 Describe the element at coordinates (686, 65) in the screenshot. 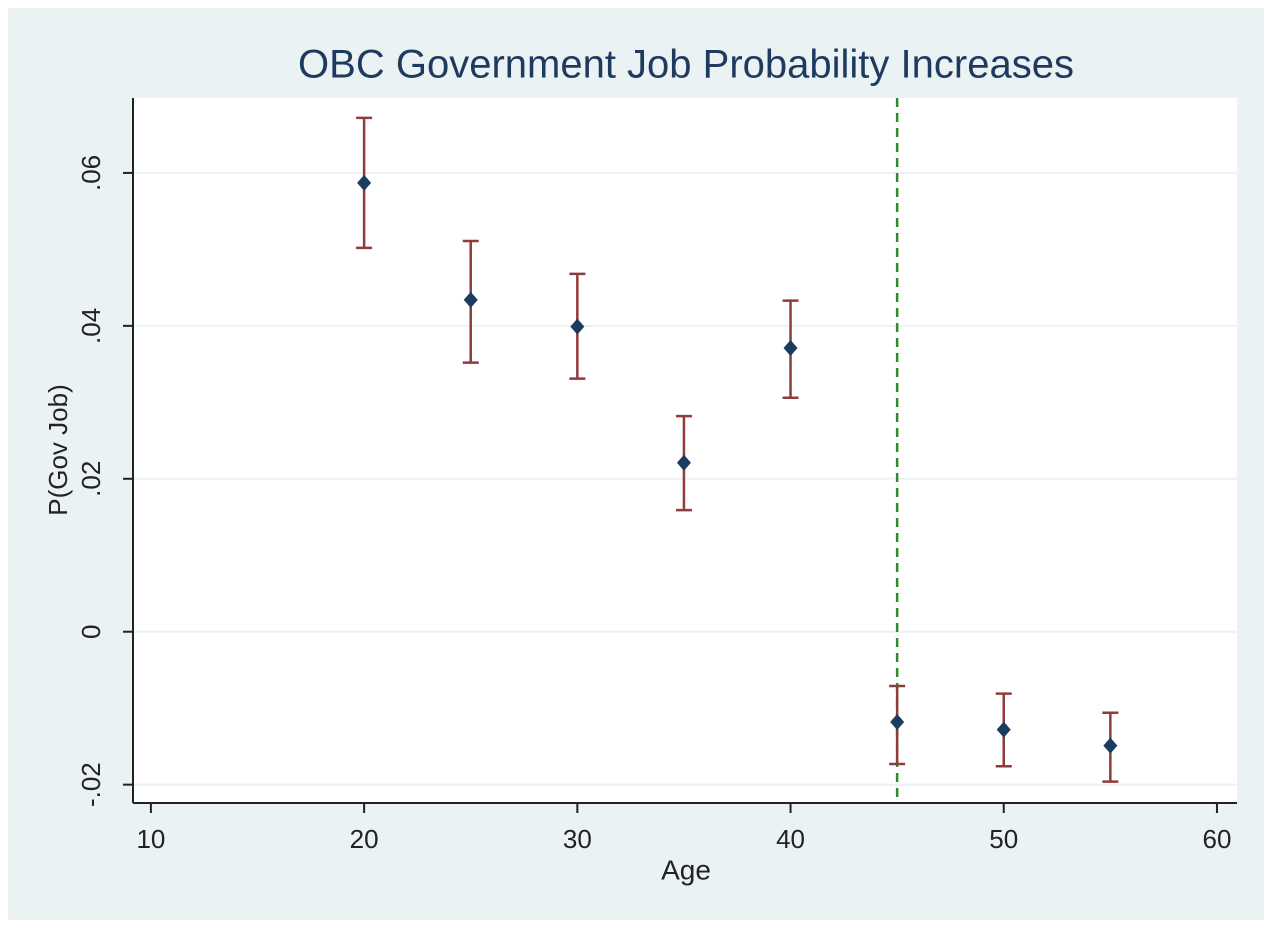

I see `chart-title: OBC Government Job Probability Increases` at that location.